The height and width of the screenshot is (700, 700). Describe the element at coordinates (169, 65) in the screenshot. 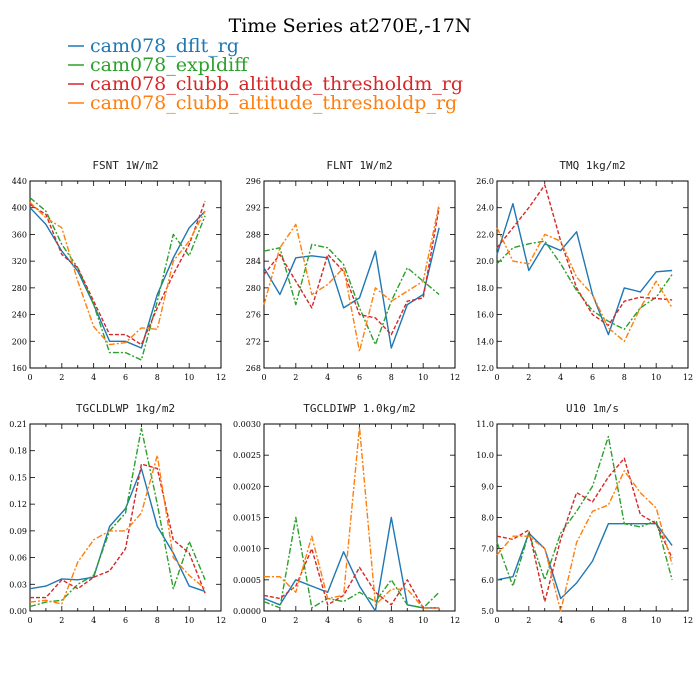

I see `legend-label: cam078_expldiff` at that location.